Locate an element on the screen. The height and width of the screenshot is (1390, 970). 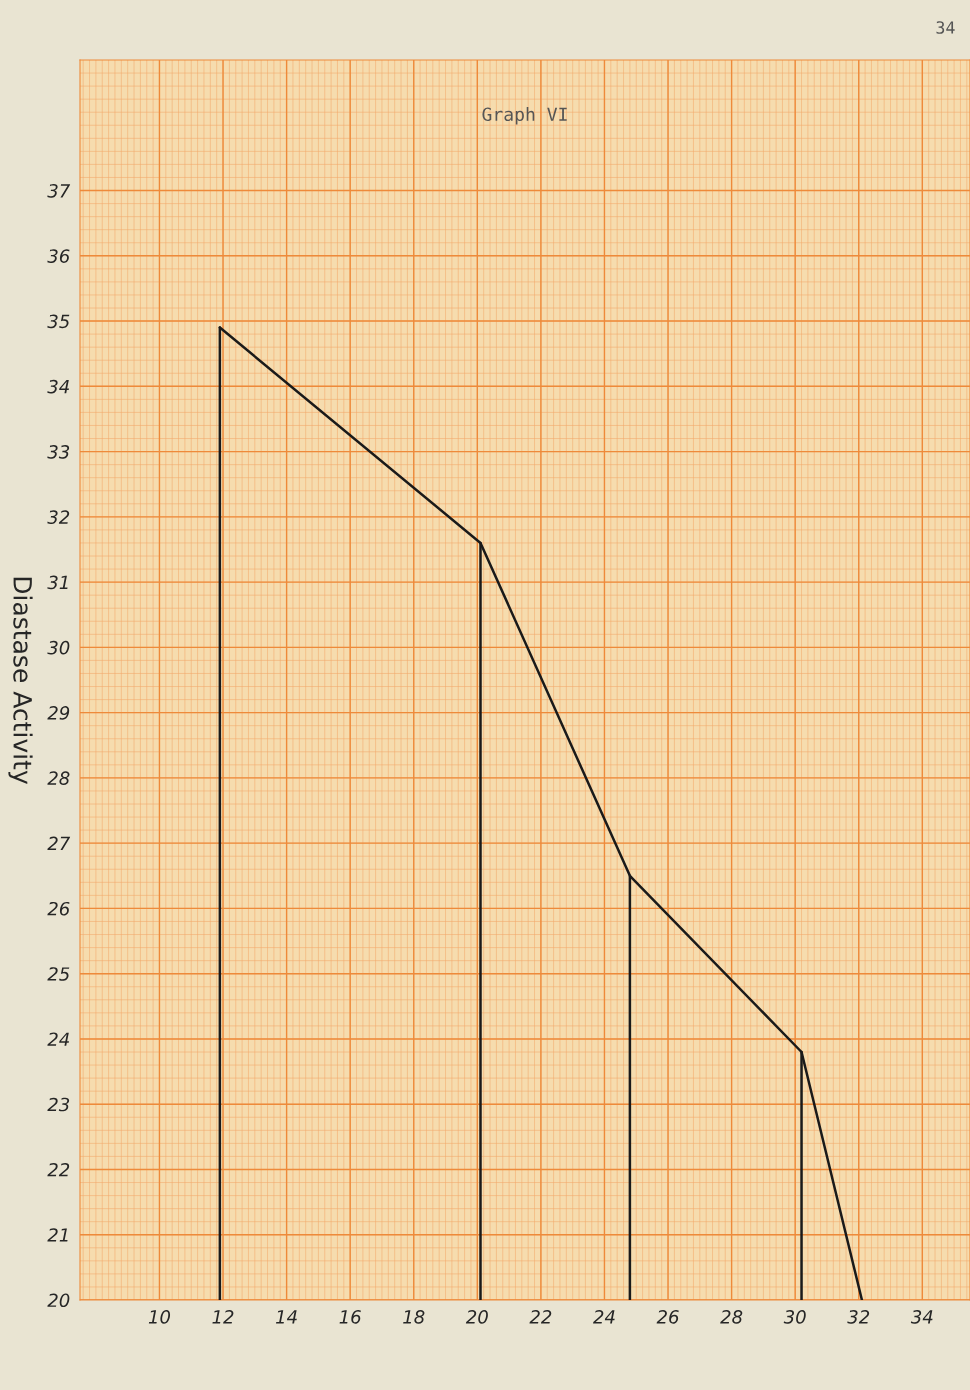
y-tick-label: 26 is located at coordinates (58, 908).